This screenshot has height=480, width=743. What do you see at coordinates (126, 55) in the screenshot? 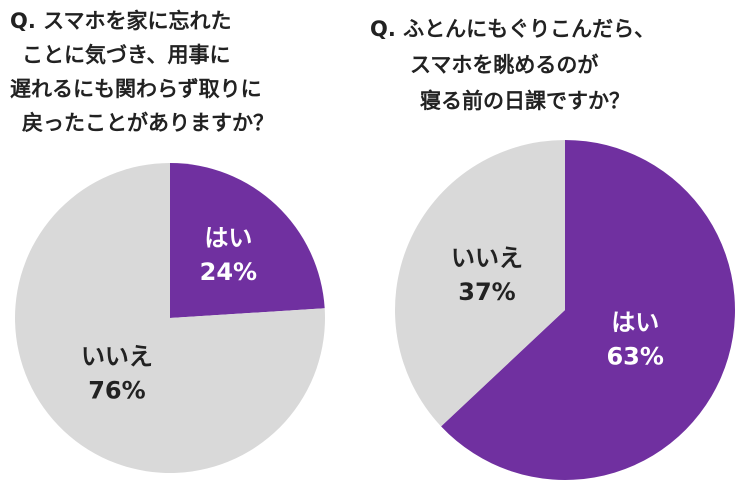
I see `chart-title: ことに気づき、用事に` at bounding box center [126, 55].